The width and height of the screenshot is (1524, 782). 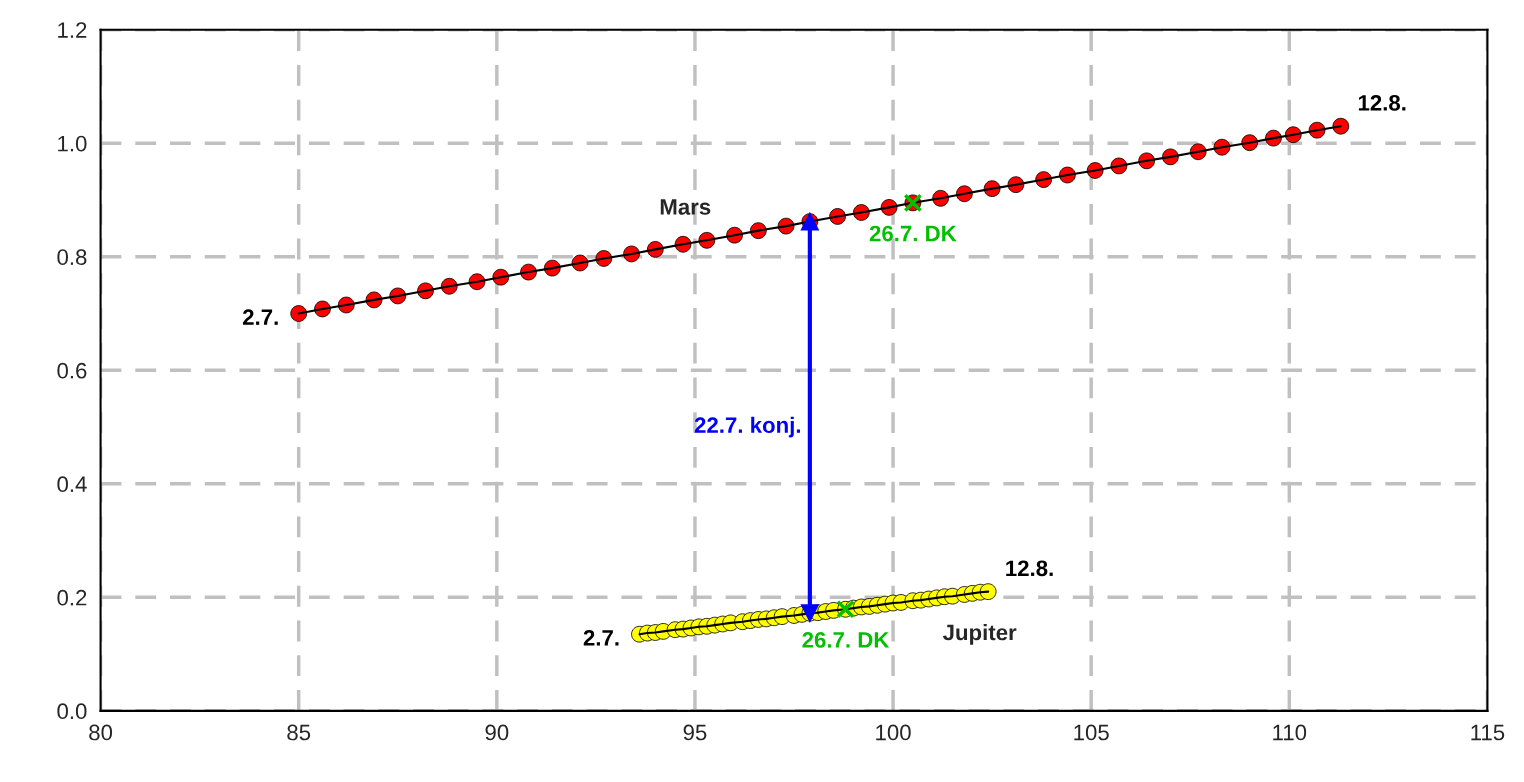 What do you see at coordinates (497, 732) in the screenshot?
I see `x-tick-label: 90` at bounding box center [497, 732].